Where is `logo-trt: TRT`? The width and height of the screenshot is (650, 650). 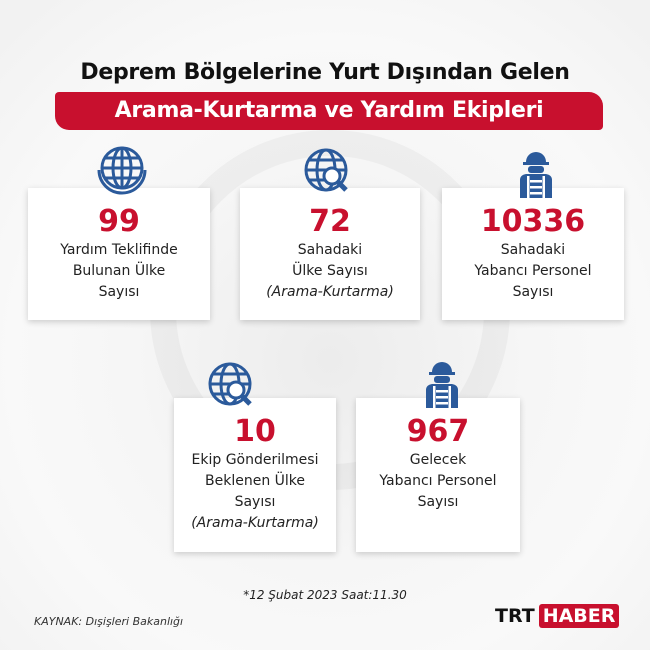 logo-trt: TRT is located at coordinates (515, 616).